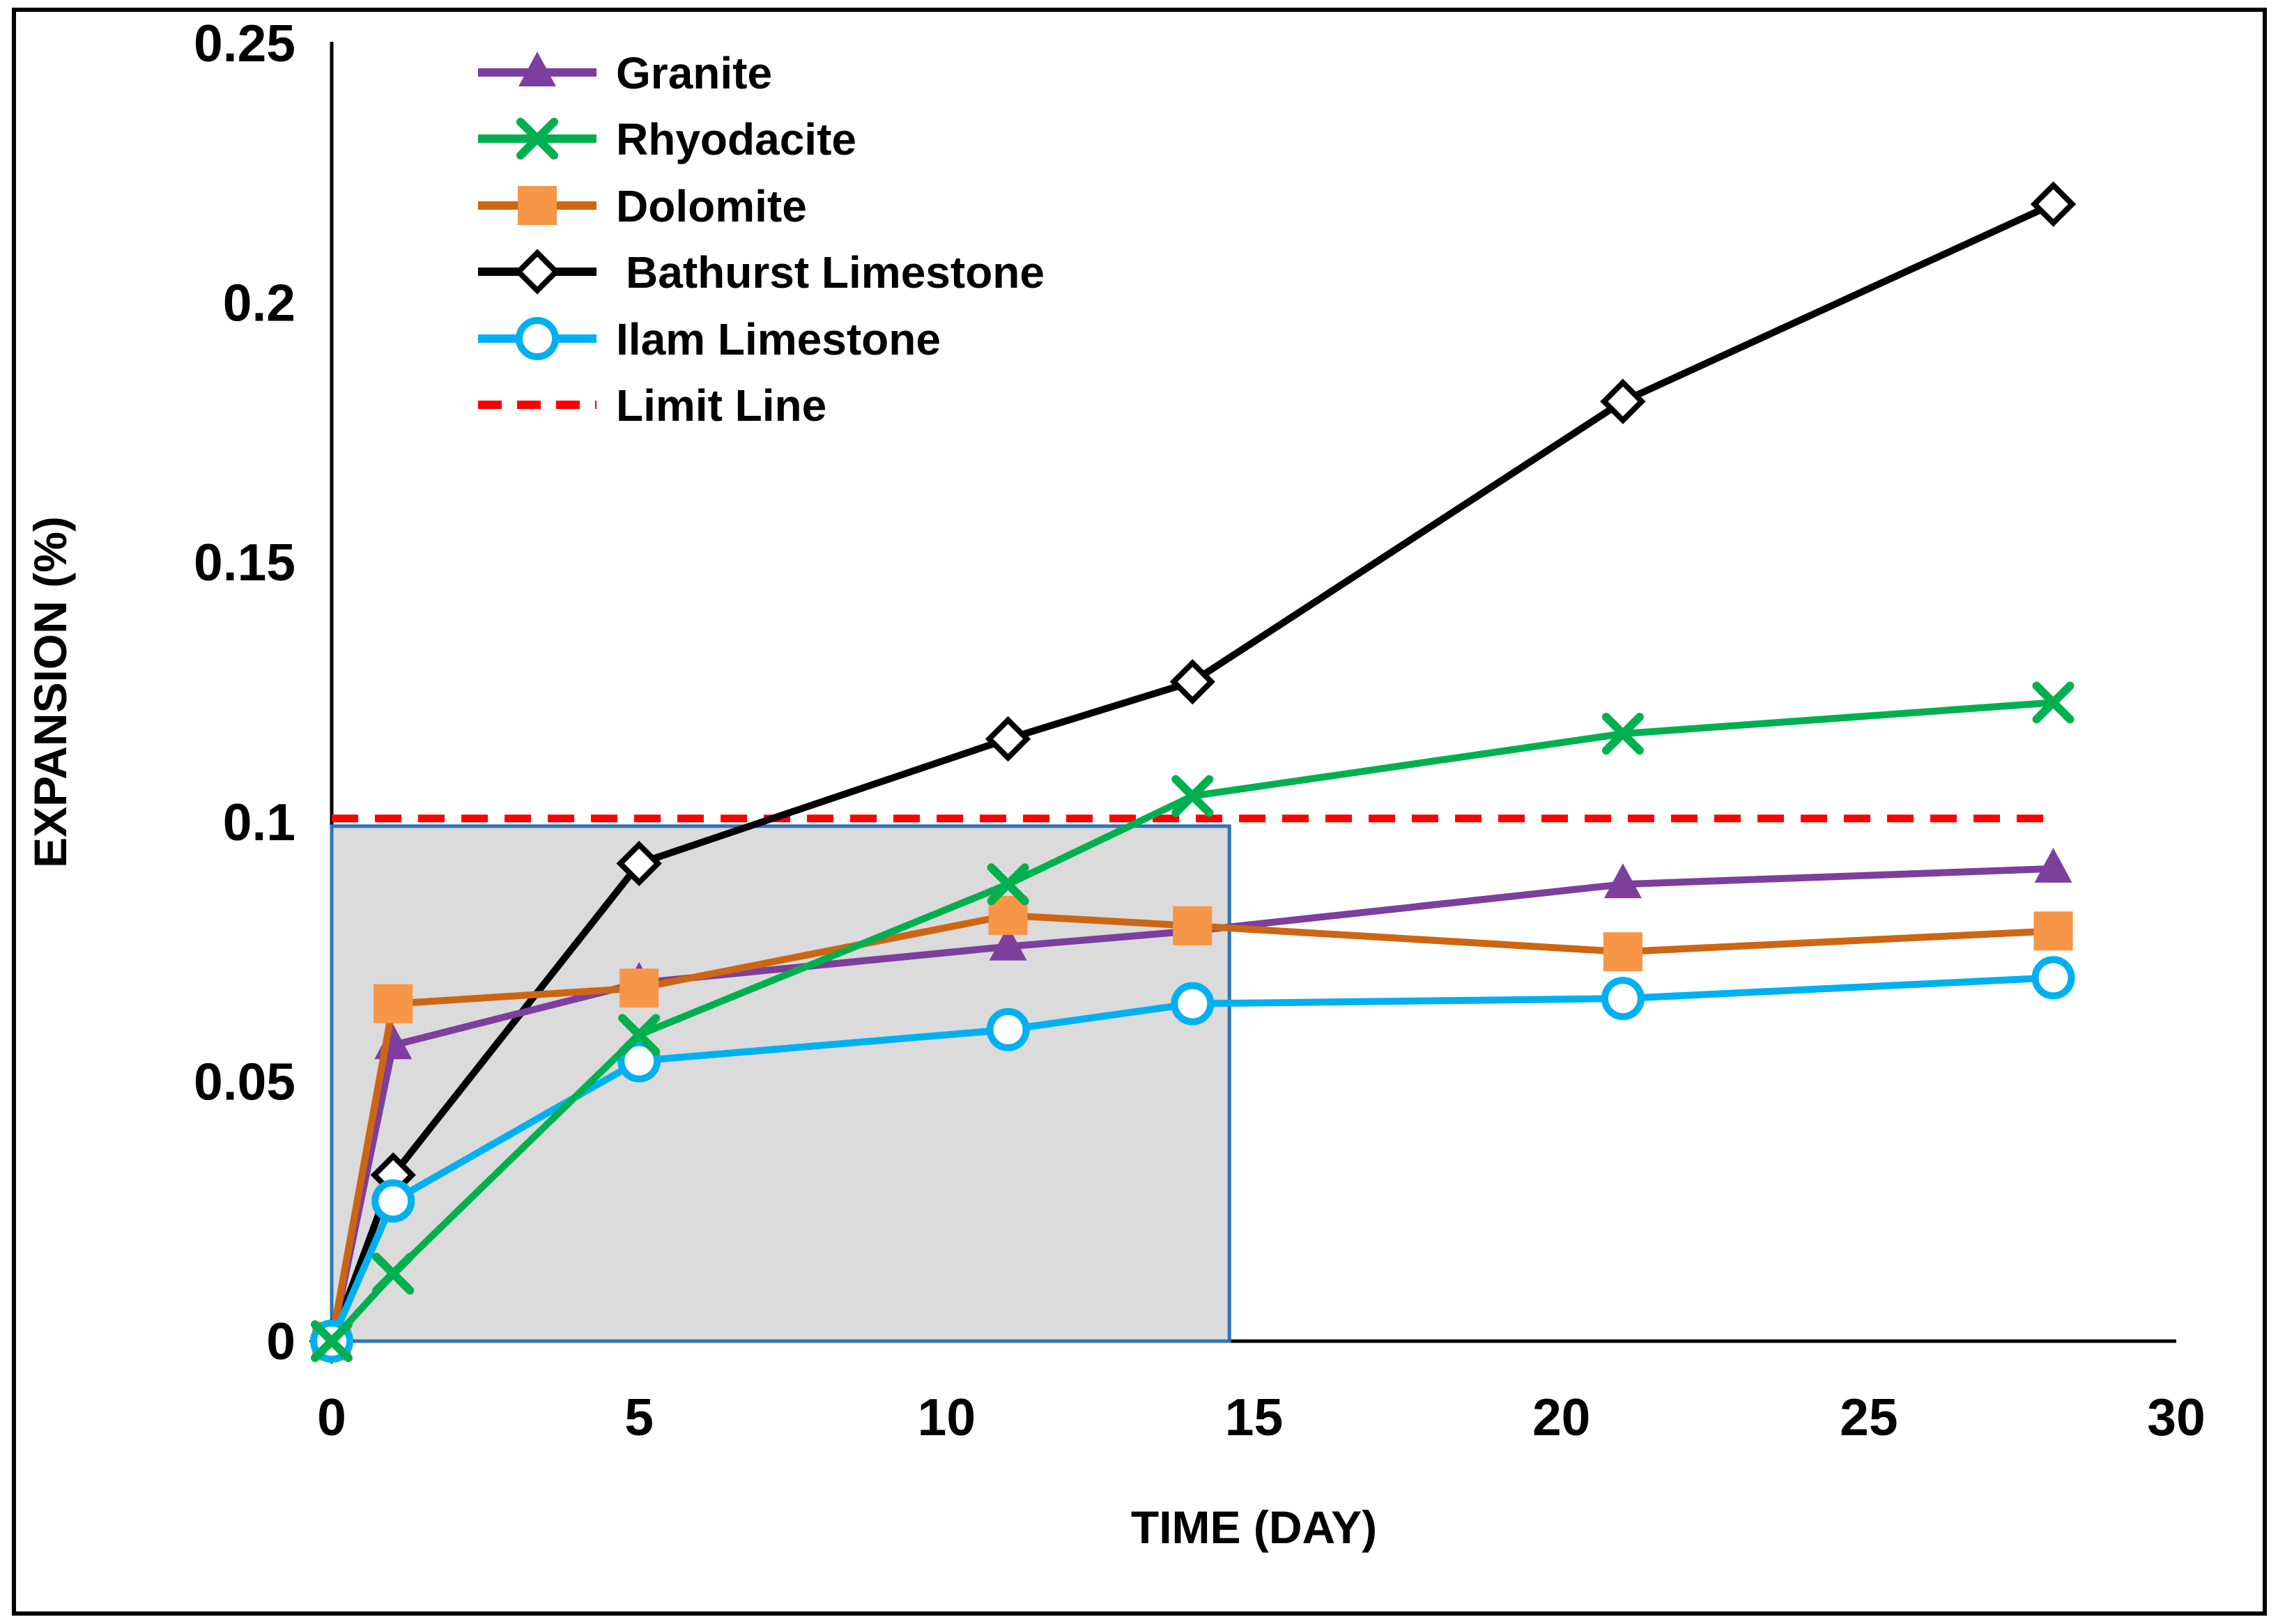 The height and width of the screenshot is (1624, 2278). Describe the element at coordinates (1254, 1417) in the screenshot. I see `x-tick-label-15: 15` at that location.